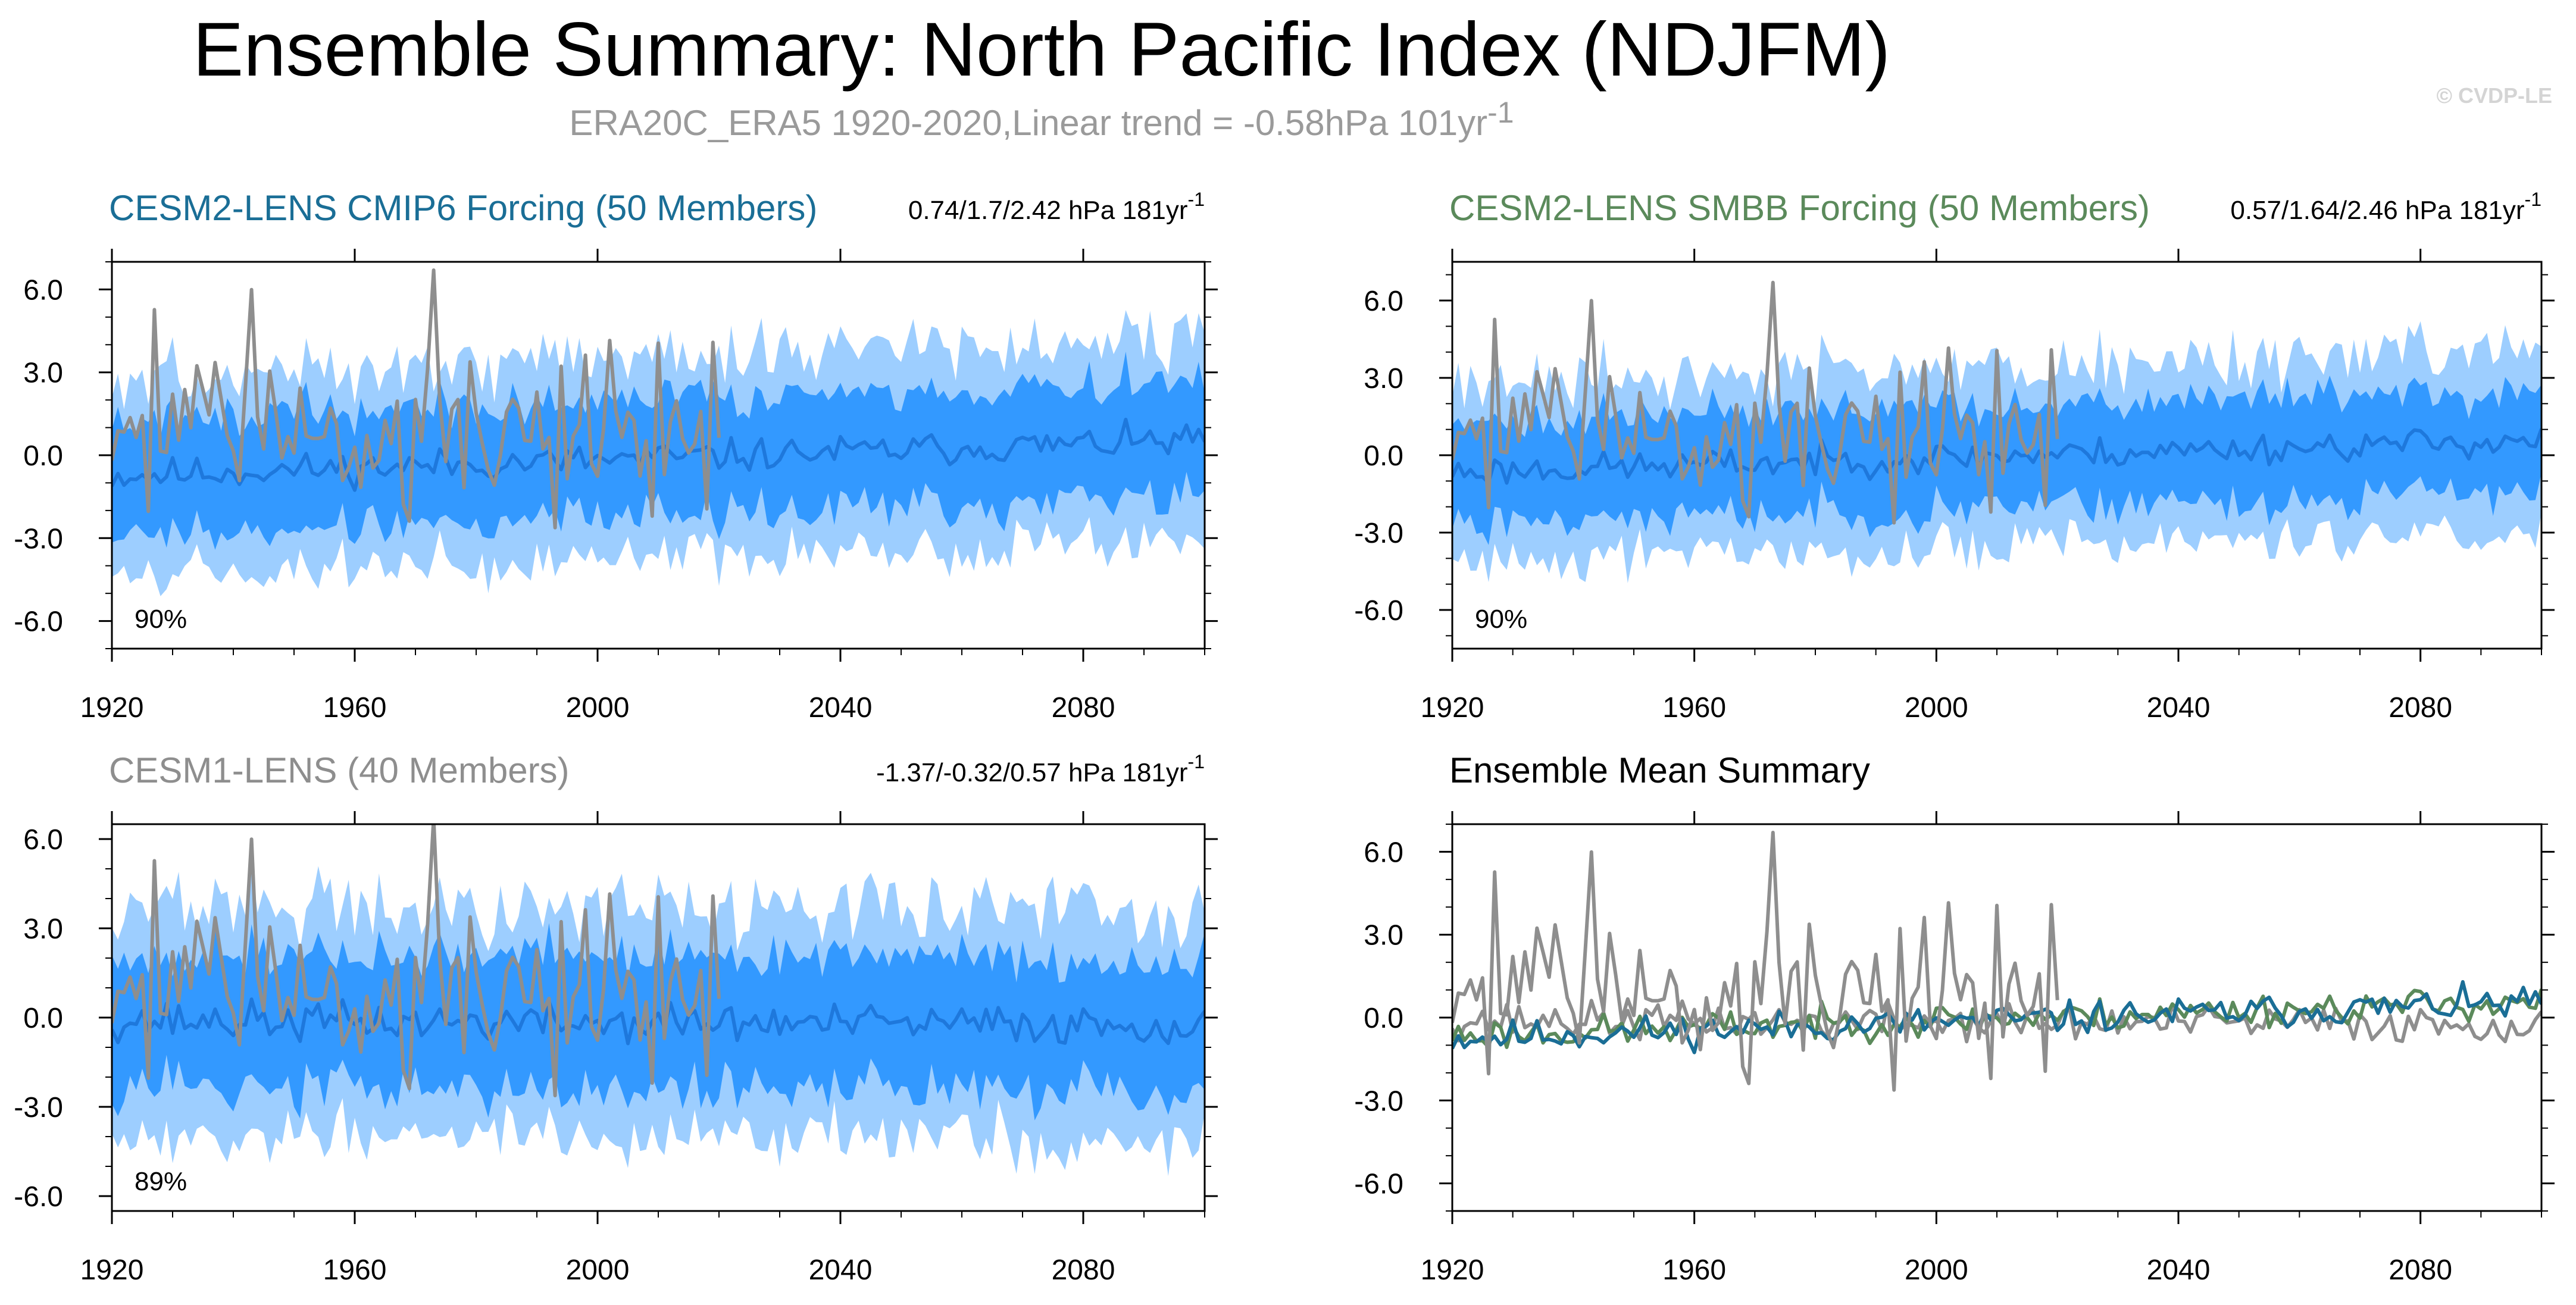  What do you see at coordinates (1996, 1021) in the screenshot?
I see `series-line-cesm1` at bounding box center [1996, 1021].